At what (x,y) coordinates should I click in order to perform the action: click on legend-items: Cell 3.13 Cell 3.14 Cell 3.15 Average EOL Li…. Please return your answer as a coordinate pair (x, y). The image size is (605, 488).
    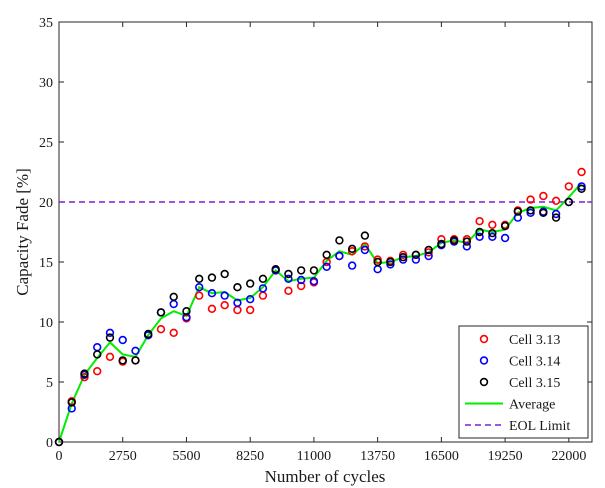
    Looking at the image, I should click on (517, 383).